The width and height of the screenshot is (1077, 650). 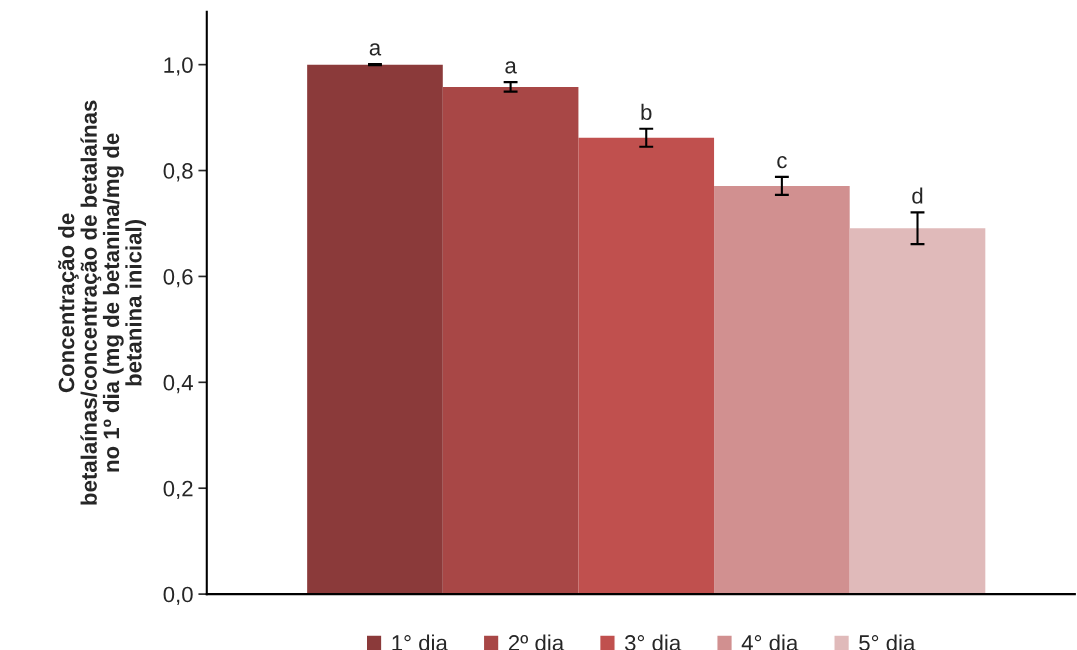 I want to click on legend-label: 3° dia, so click(x=653, y=642).